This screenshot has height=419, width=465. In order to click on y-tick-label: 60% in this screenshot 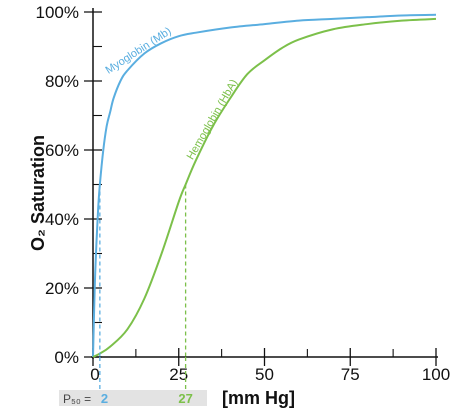, I will do `click(62, 150)`.